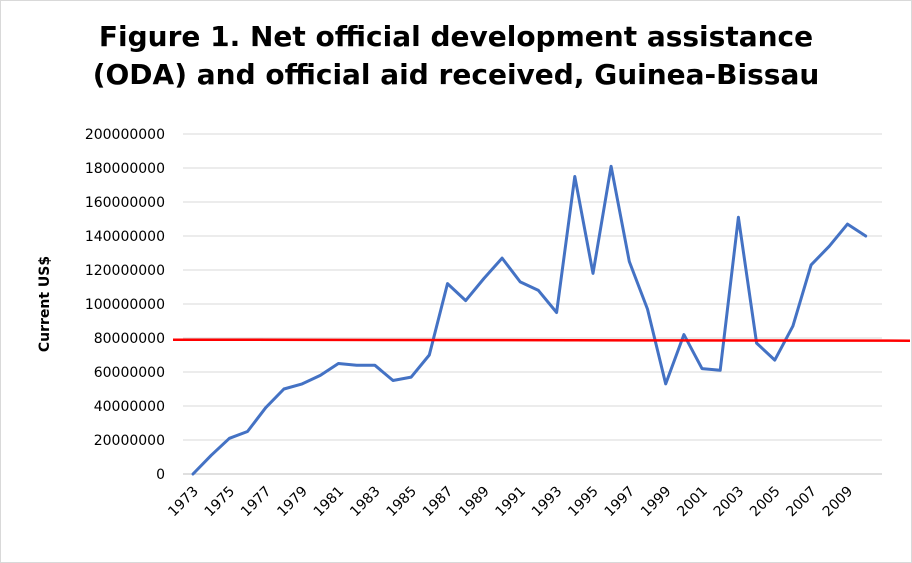 The width and height of the screenshot is (912, 563). I want to click on x-tick-label: 2001, so click(692, 502).